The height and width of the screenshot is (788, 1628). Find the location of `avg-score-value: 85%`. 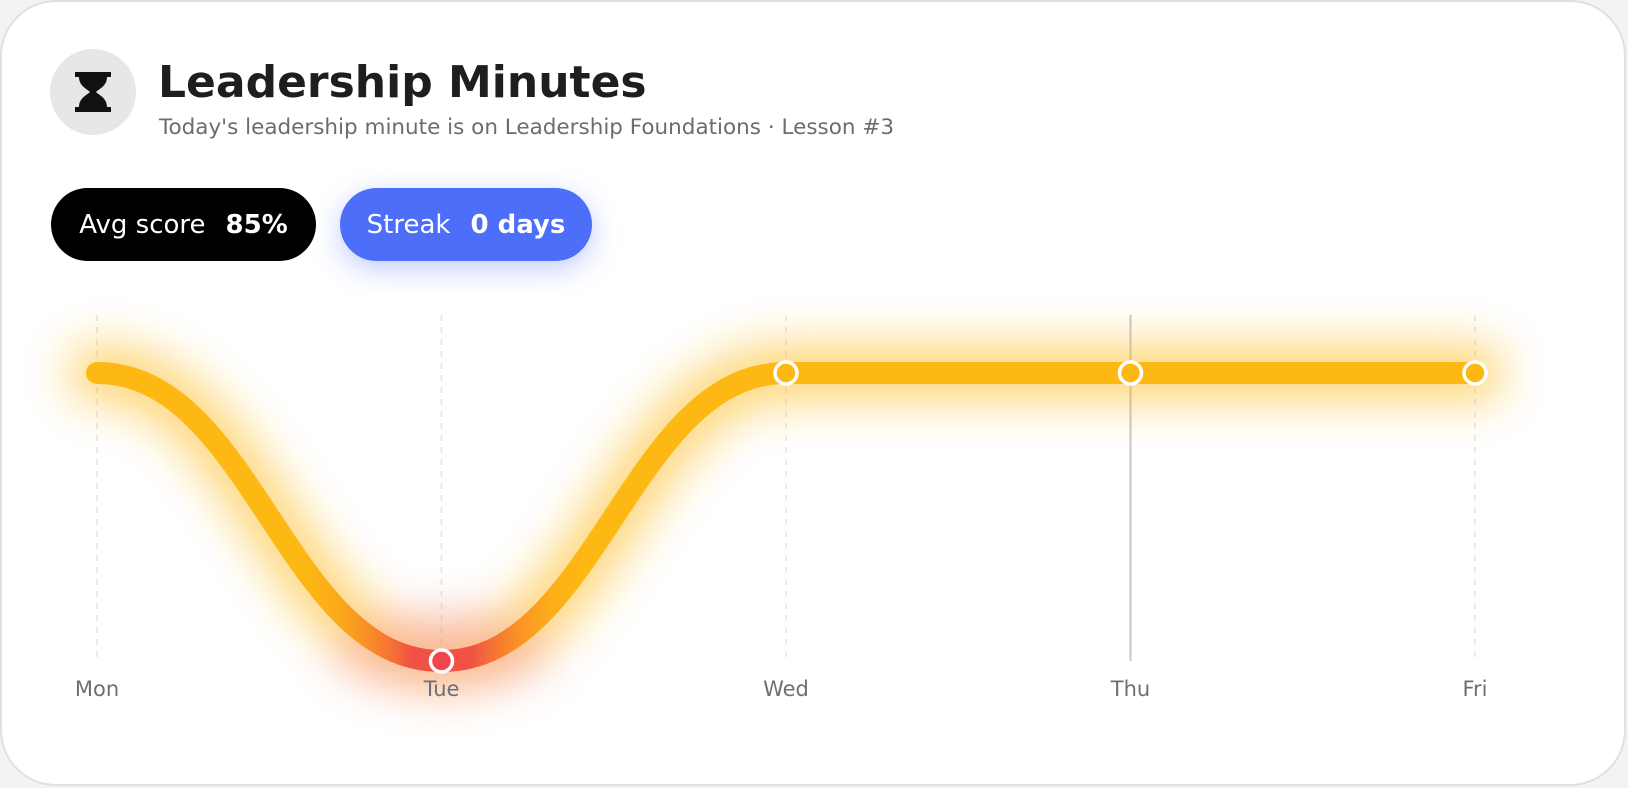

avg-score-value: 85% is located at coordinates (256, 224).